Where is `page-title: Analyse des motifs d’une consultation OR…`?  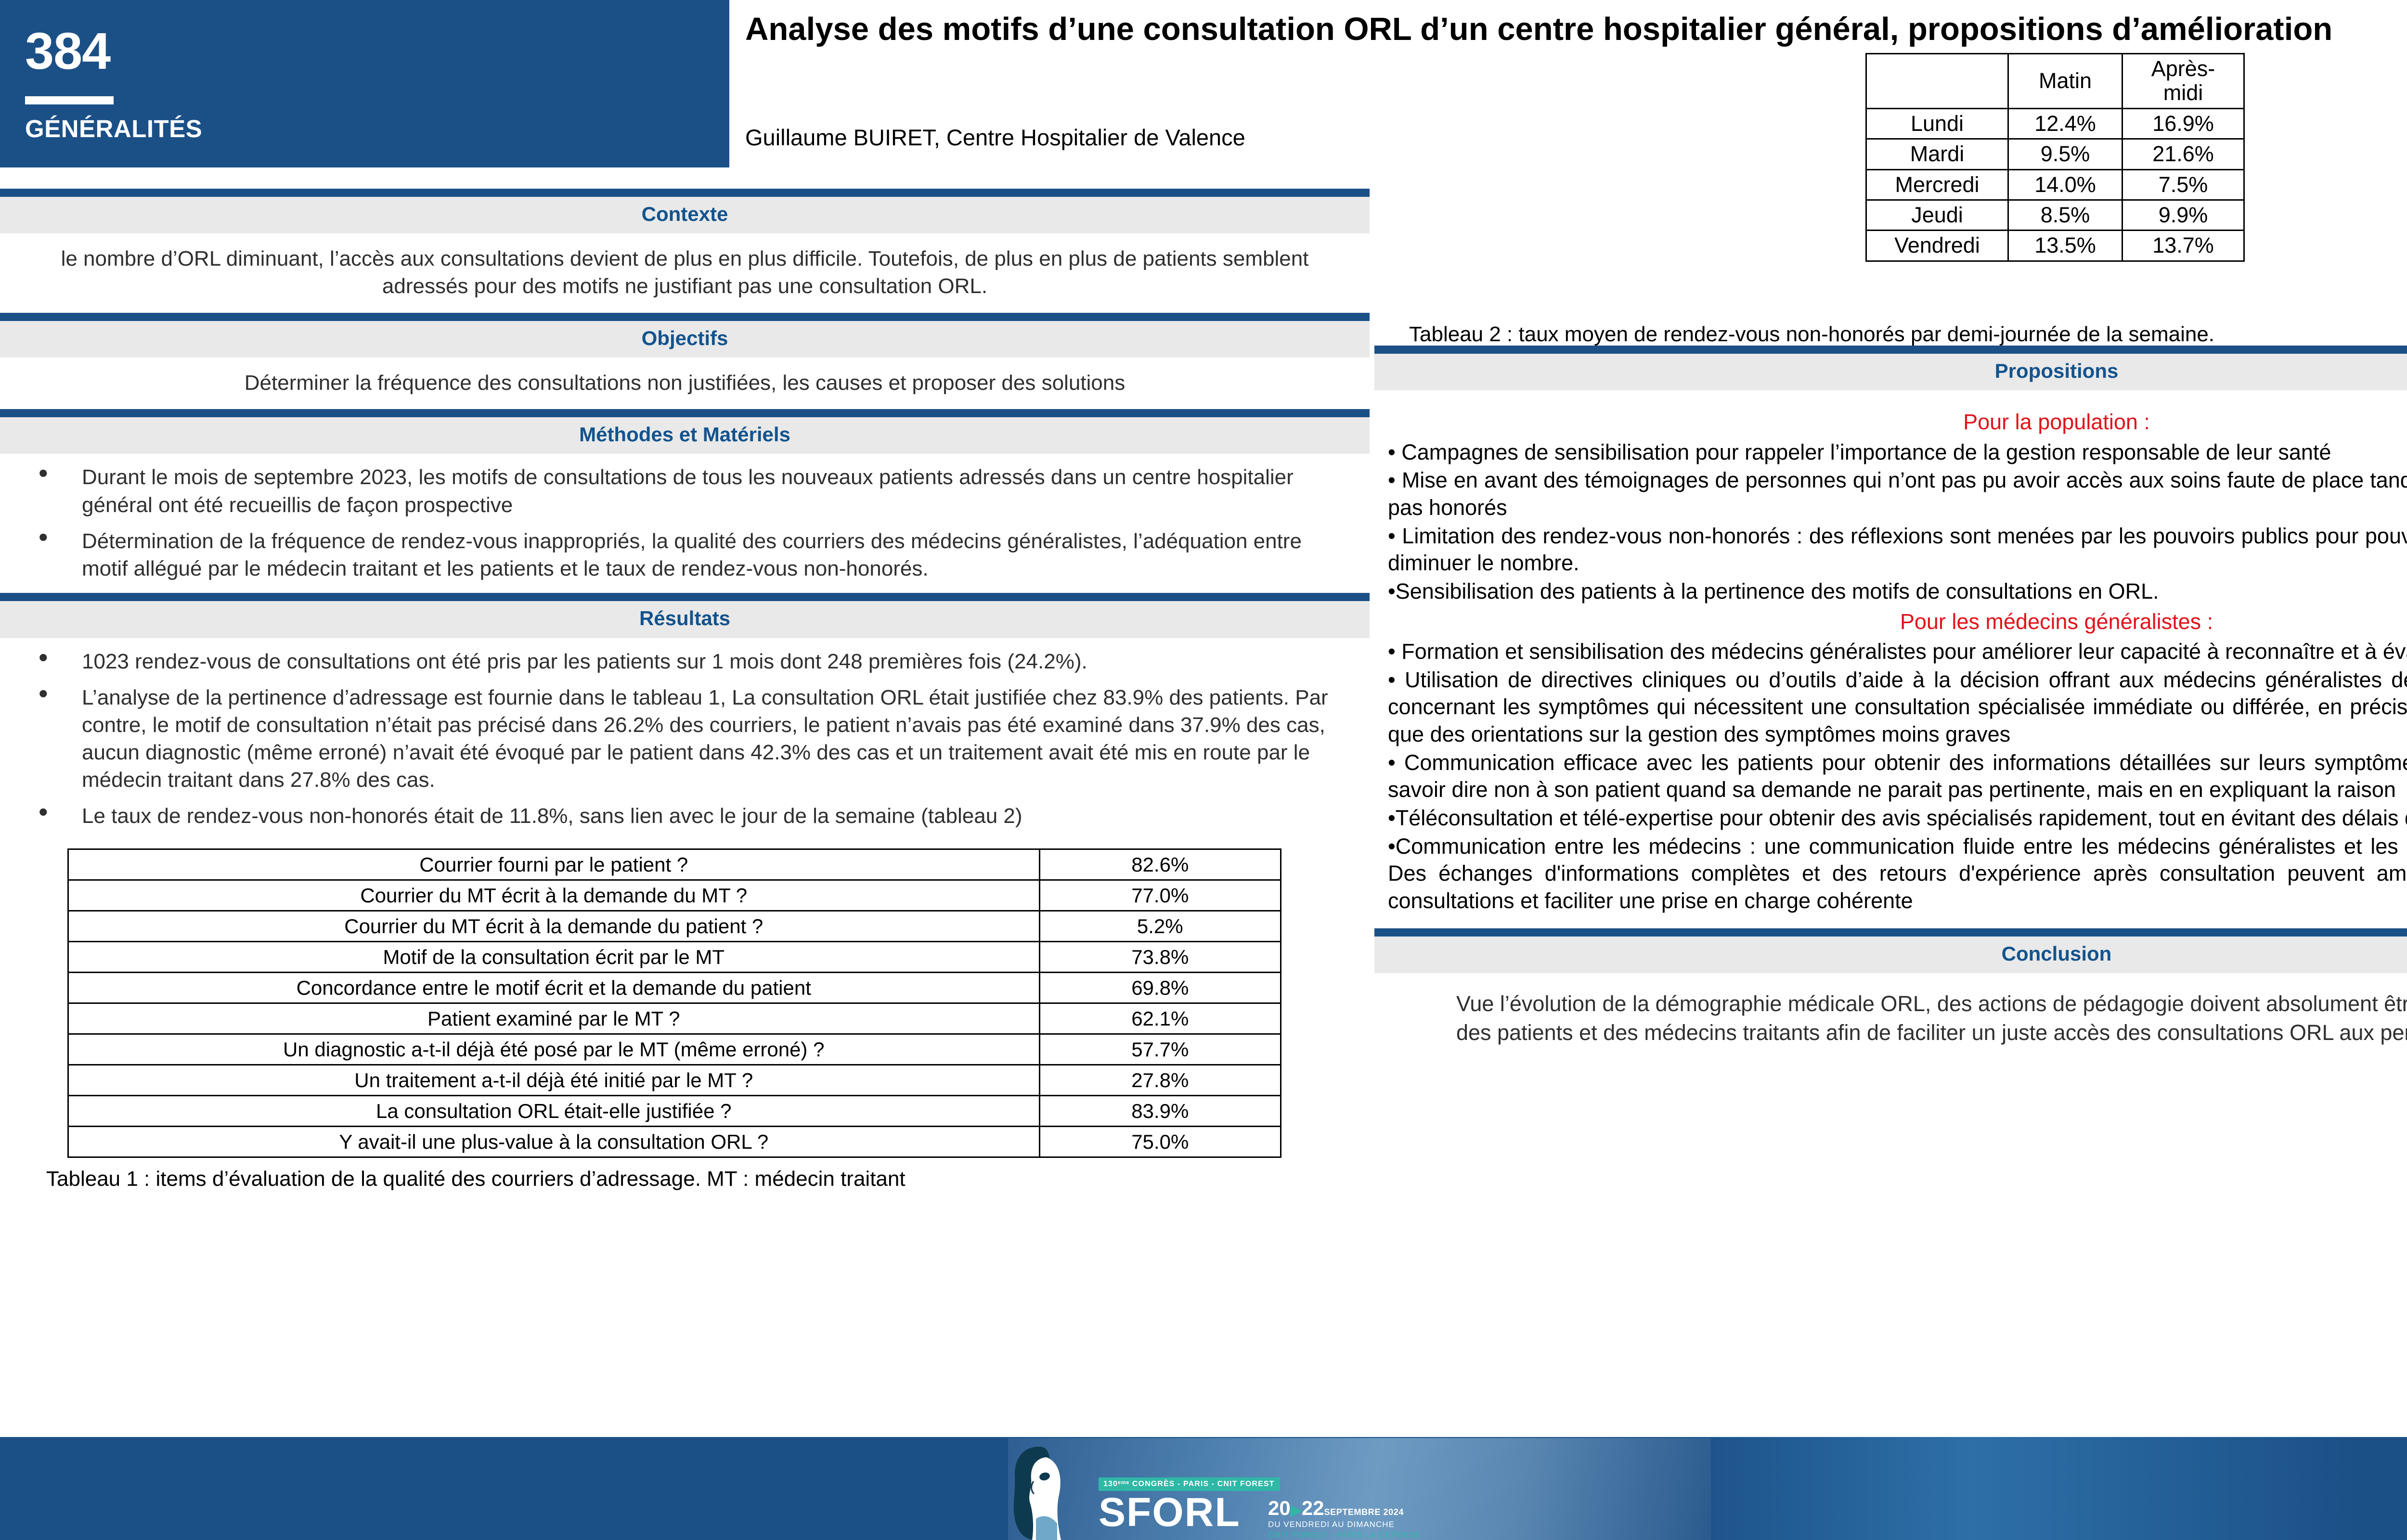 page-title: Analyse des motifs d’une consultation OR… is located at coordinates (1539, 29).